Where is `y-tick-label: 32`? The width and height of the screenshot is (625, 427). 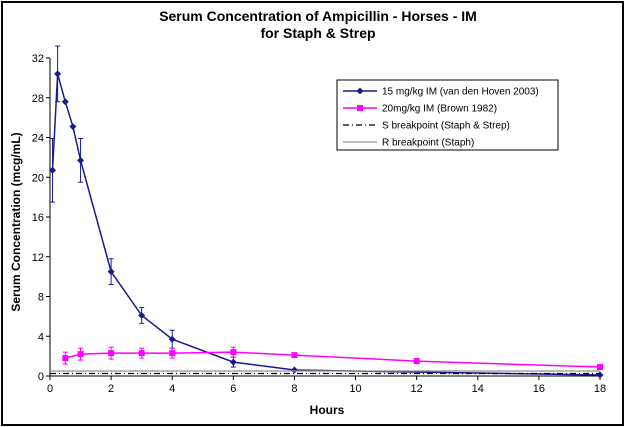
y-tick-label: 32 is located at coordinates (38, 59).